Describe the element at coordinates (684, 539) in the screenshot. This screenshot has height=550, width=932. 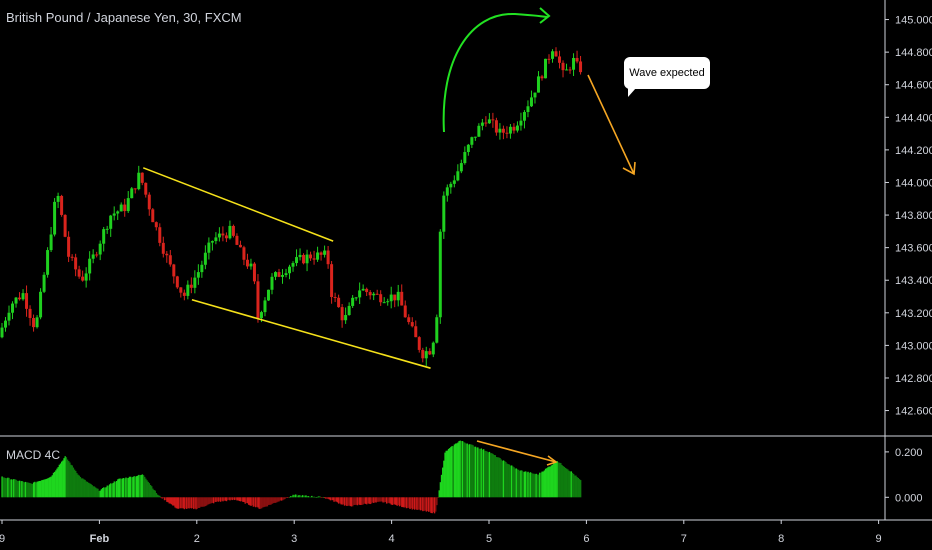
I see `time-tick-label: 7` at that location.